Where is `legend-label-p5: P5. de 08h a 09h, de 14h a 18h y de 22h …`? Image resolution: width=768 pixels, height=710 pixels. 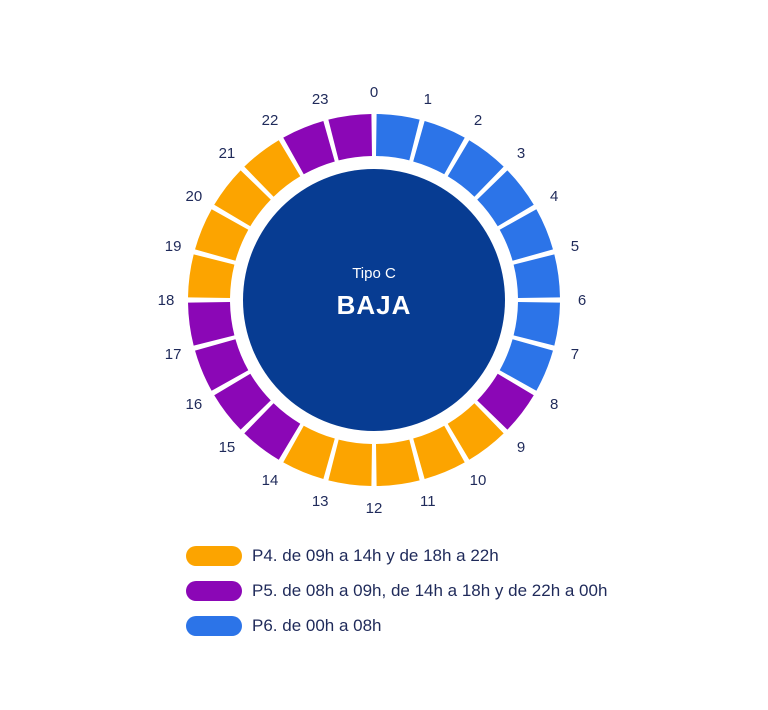 legend-label-p5: P5. de 08h a 09h, de 14h a 18h y de 22h … is located at coordinates (430, 590).